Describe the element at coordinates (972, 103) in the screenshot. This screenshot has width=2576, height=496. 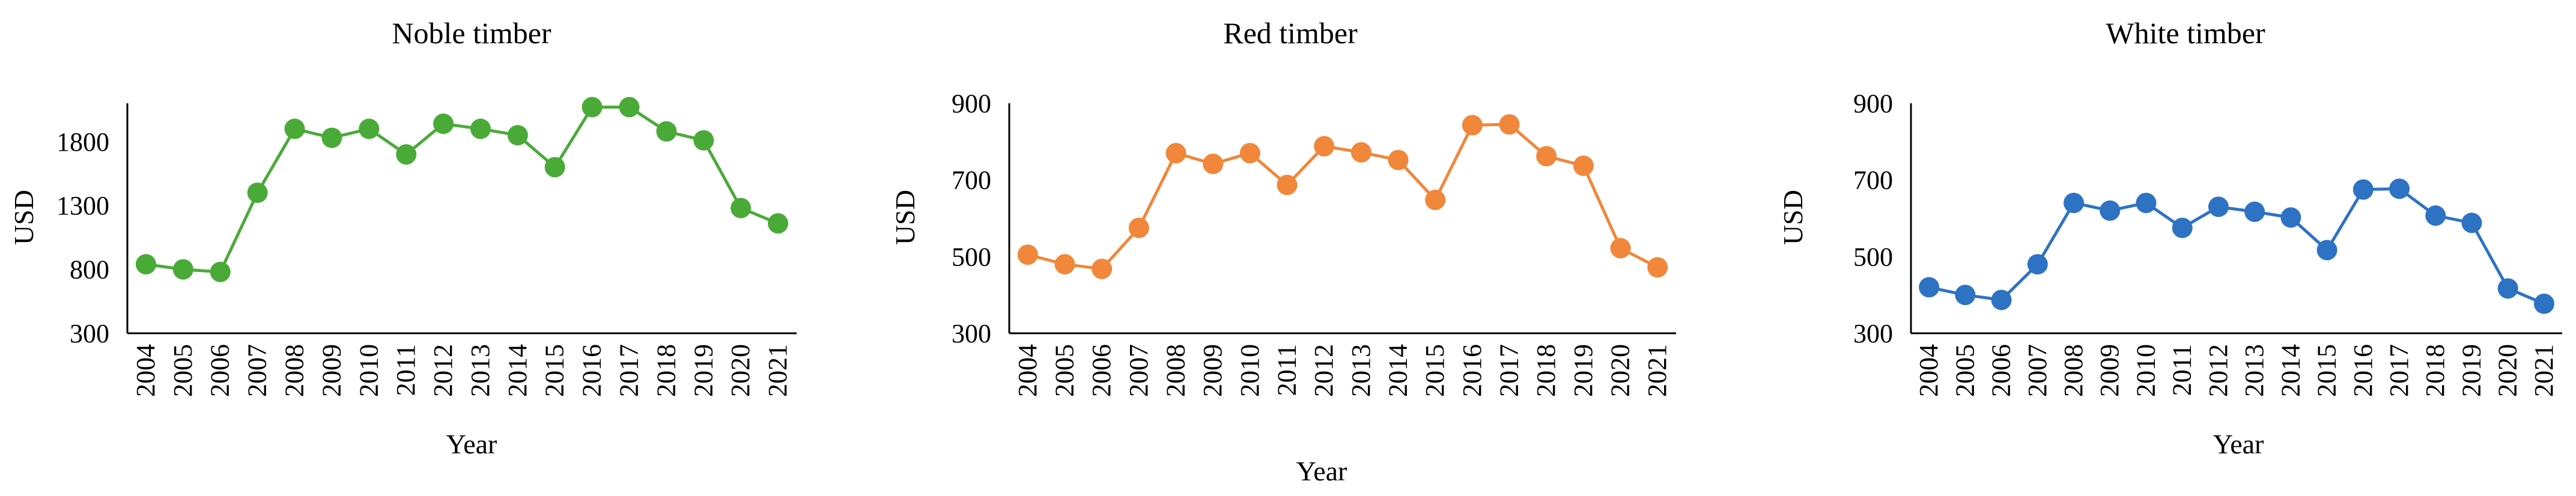
I see `y-tick-label: 900` at that location.